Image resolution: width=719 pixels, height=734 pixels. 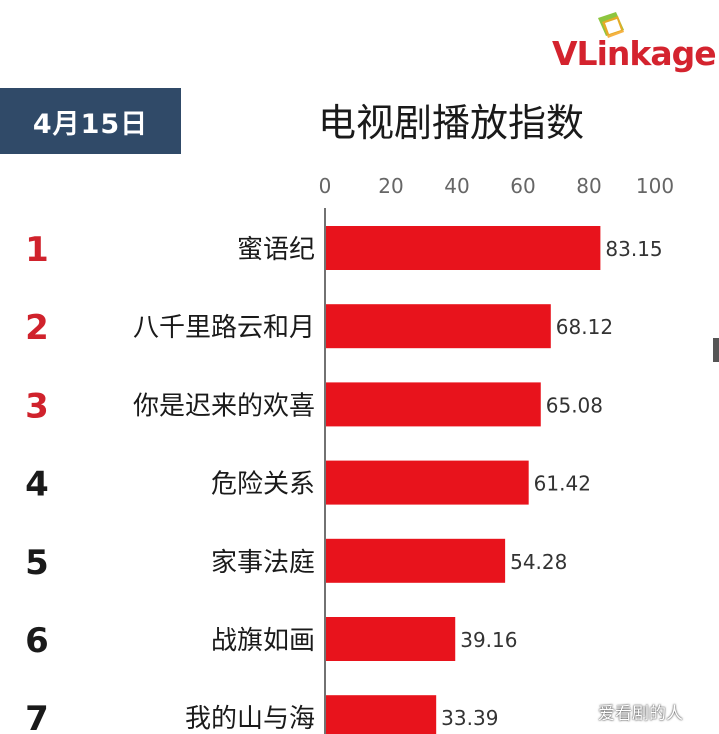 I want to click on x-tick-label: 0, so click(x=325, y=186).